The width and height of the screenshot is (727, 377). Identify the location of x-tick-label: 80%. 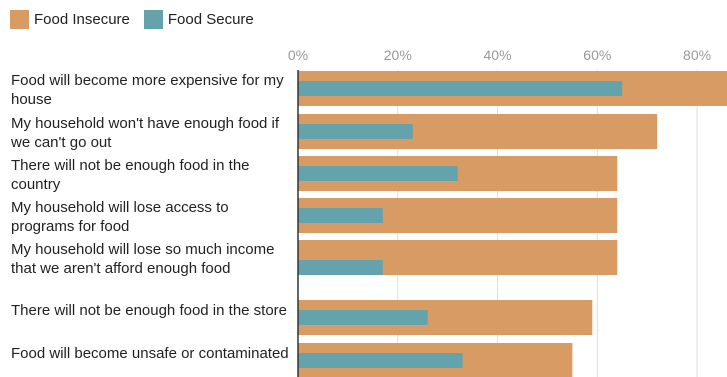
(697, 55).